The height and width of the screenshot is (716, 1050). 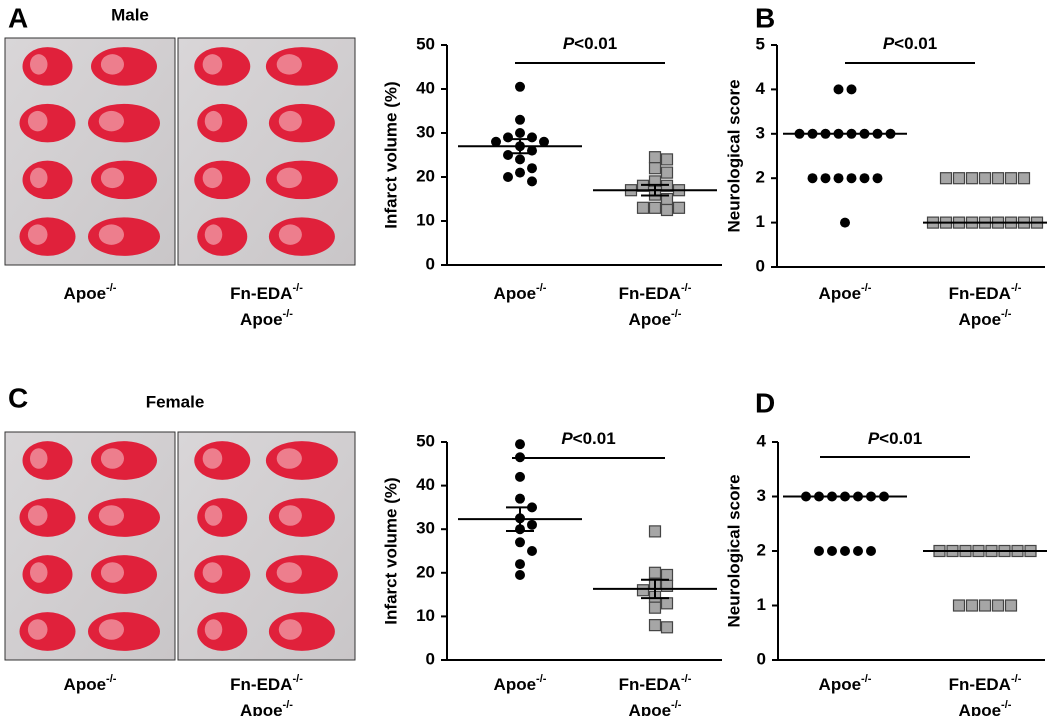 I want to click on y-axis-label: Neurological score, so click(x=733, y=155).